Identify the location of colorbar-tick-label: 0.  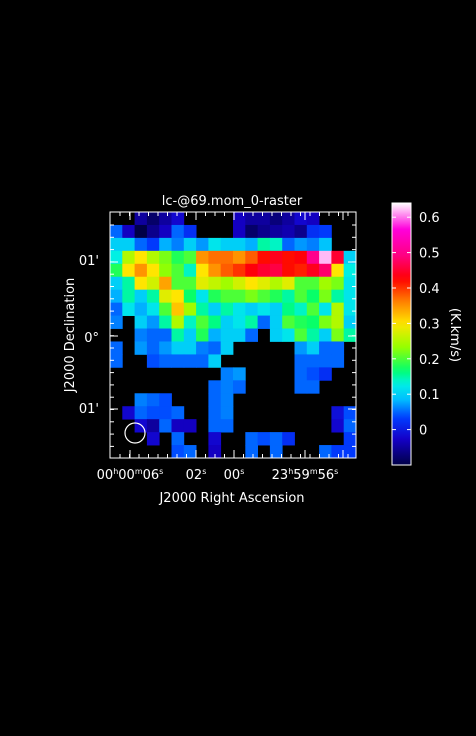
(423, 431).